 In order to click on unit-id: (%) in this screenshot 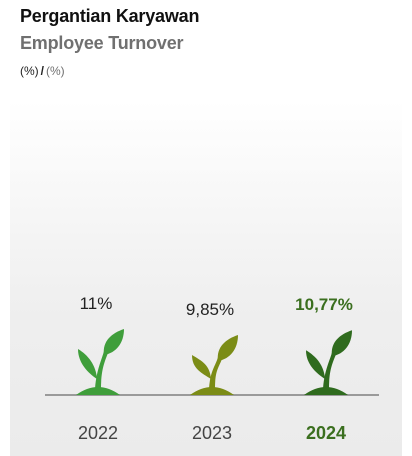, I will do `click(29, 71)`.